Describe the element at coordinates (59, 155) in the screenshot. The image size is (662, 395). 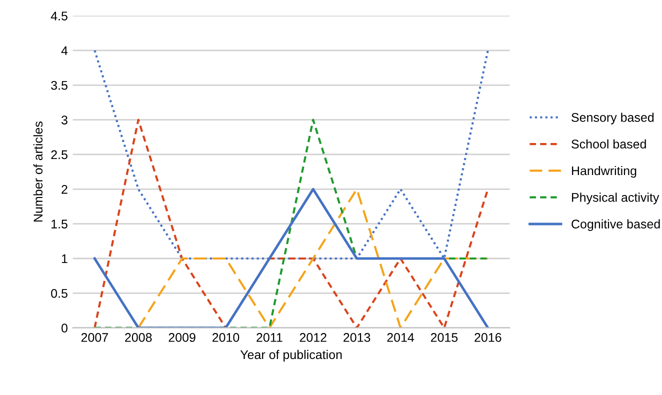
I see `y-tick-label: 2.5` at that location.